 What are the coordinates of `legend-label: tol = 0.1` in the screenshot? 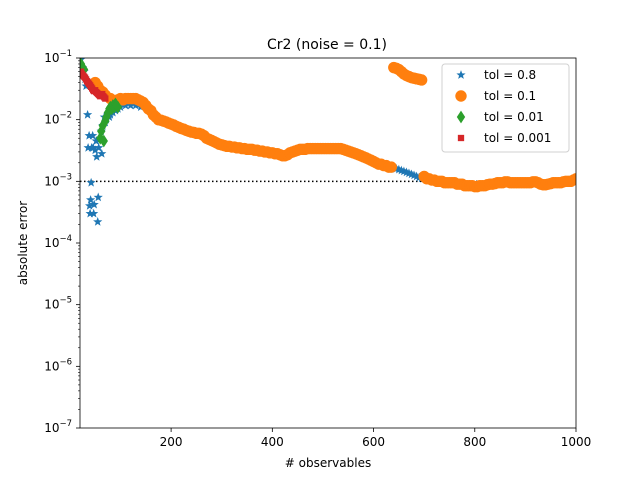 It's located at (510, 96).